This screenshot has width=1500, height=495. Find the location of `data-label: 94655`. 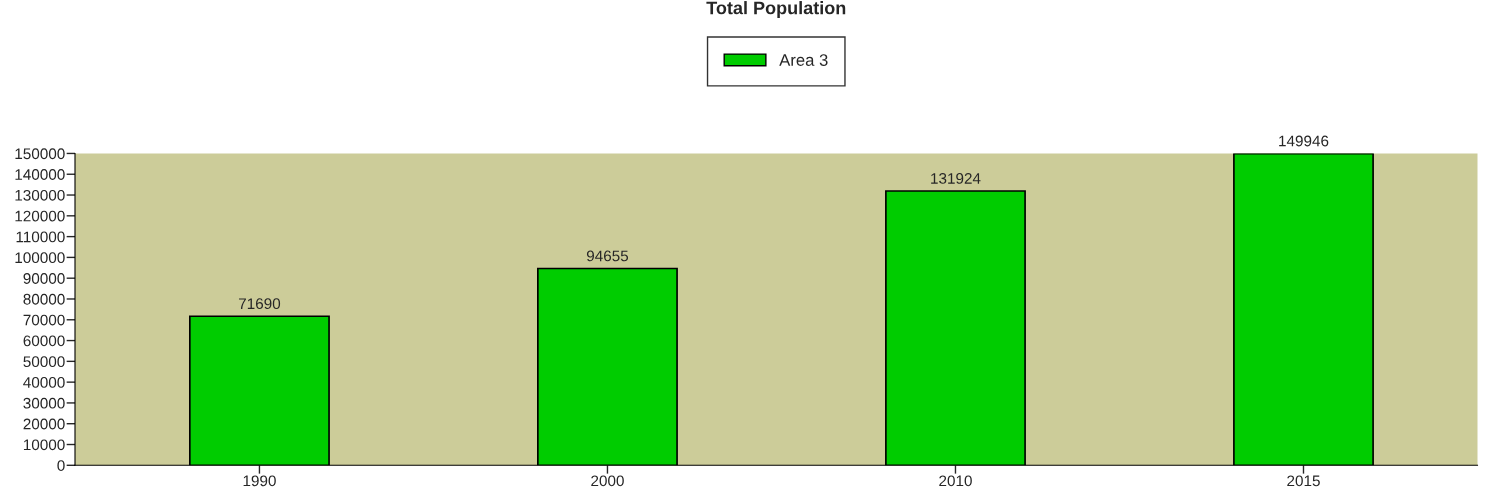

data-label: 94655 is located at coordinates (607, 256).